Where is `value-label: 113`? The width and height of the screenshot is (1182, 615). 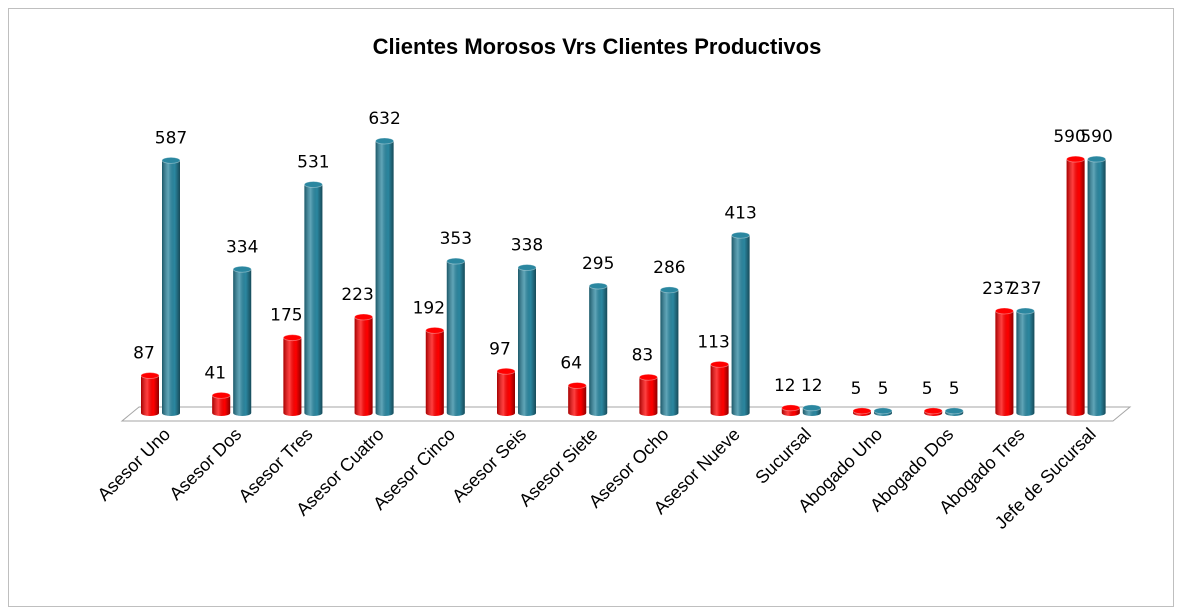 value-label: 113 is located at coordinates (713, 342).